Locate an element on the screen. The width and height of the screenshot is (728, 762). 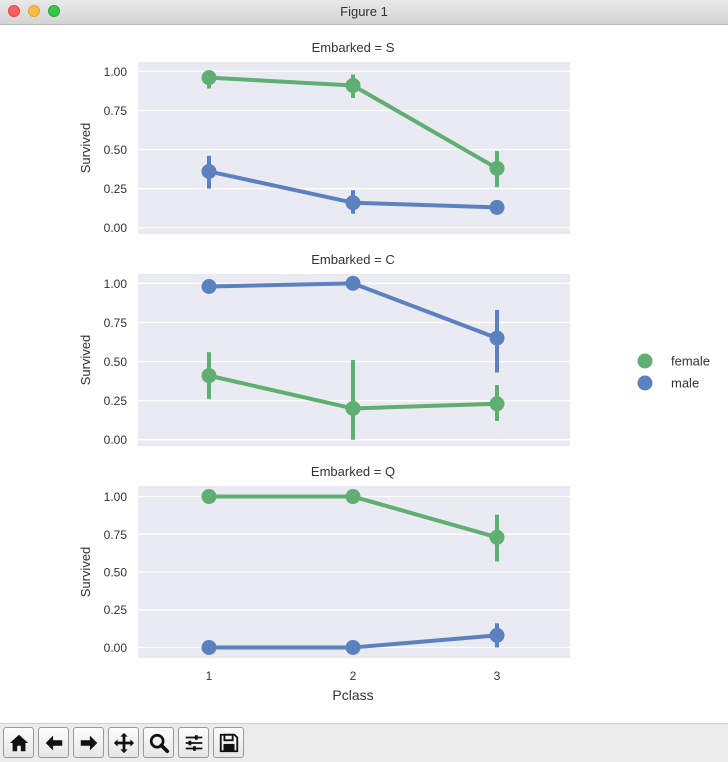
home-button is located at coordinates (18, 742).